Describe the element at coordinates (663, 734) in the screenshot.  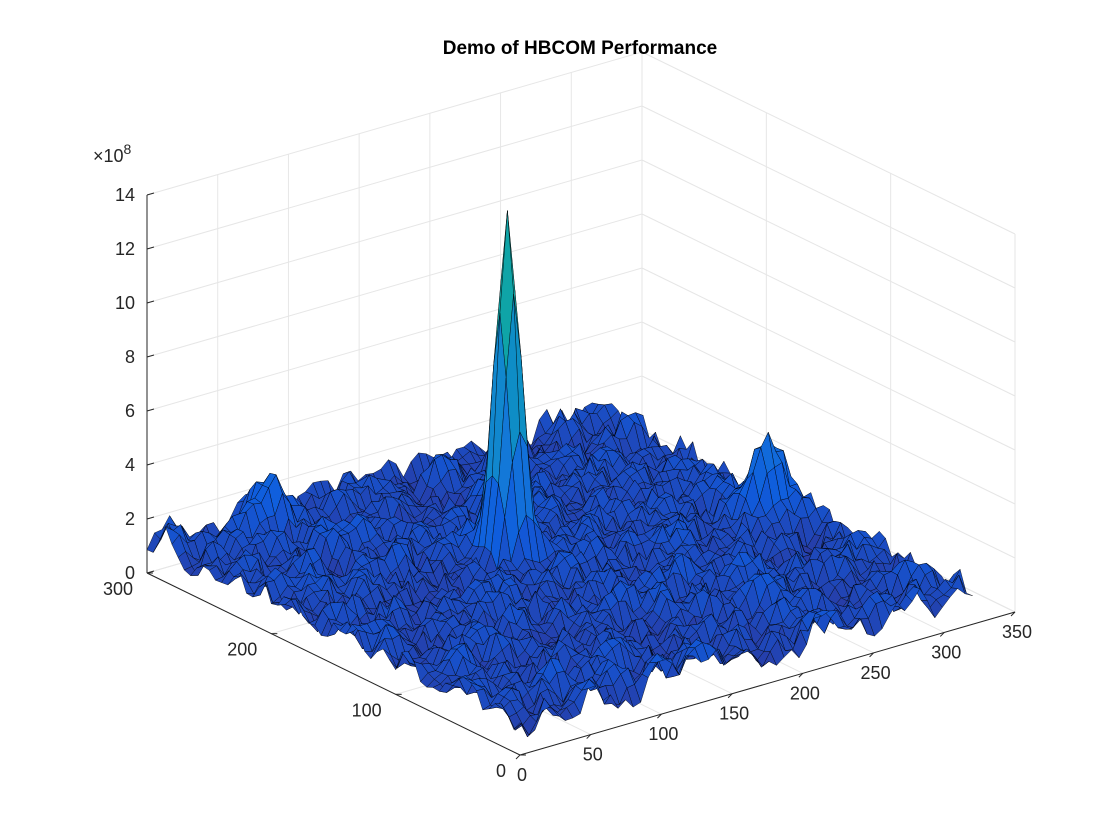
I see `x-tick-label: 100` at that location.